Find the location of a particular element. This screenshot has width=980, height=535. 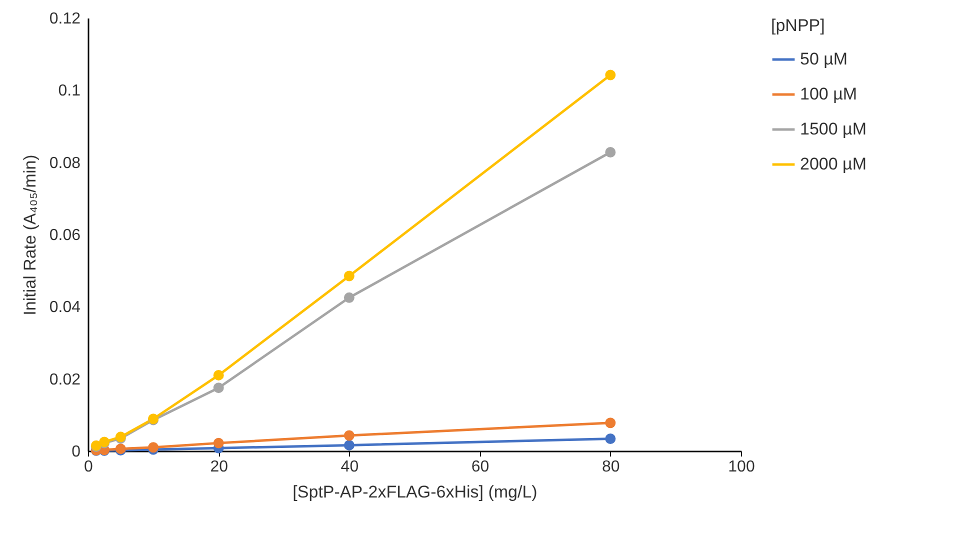

y-tick-label: 0.12 is located at coordinates (65, 19).